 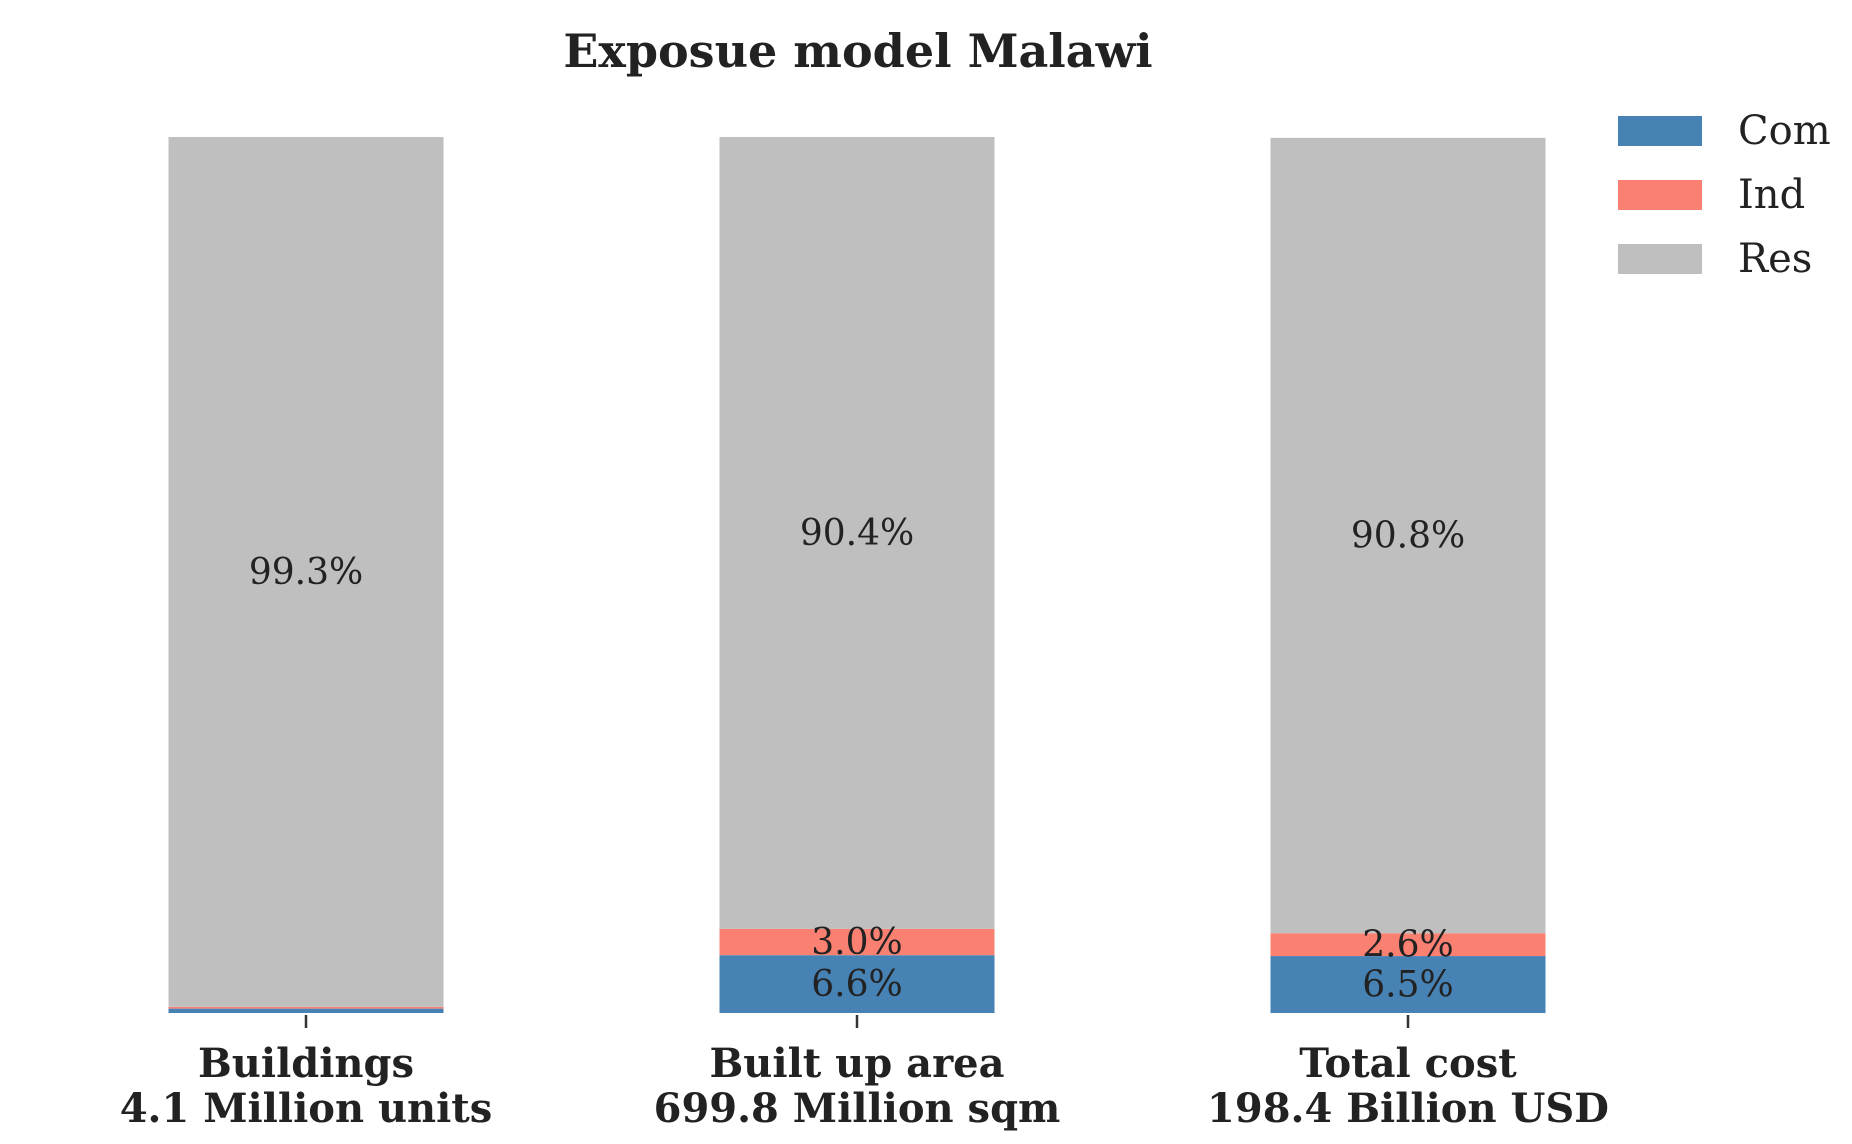 I want to click on data-label-res-1: 99.3%, so click(x=306, y=572).